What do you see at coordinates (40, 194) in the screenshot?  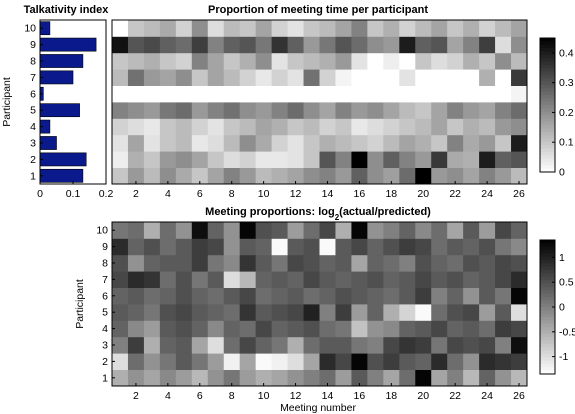 I see `bar-x-tick-label: 0` at bounding box center [40, 194].